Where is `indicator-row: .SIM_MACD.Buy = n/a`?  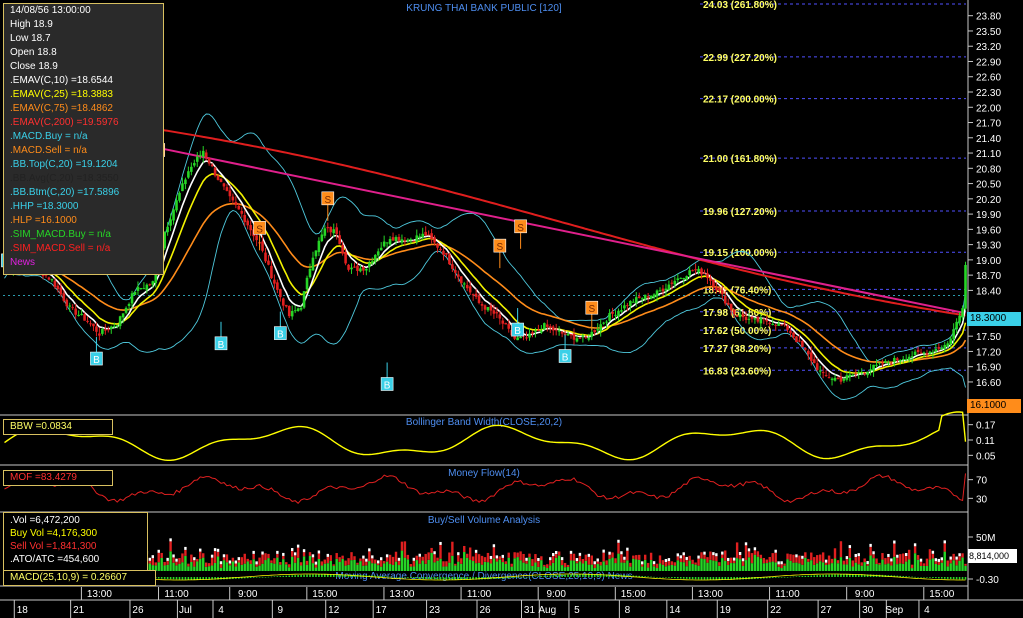 indicator-row: .SIM_MACD.Buy = n/a is located at coordinates (83, 235).